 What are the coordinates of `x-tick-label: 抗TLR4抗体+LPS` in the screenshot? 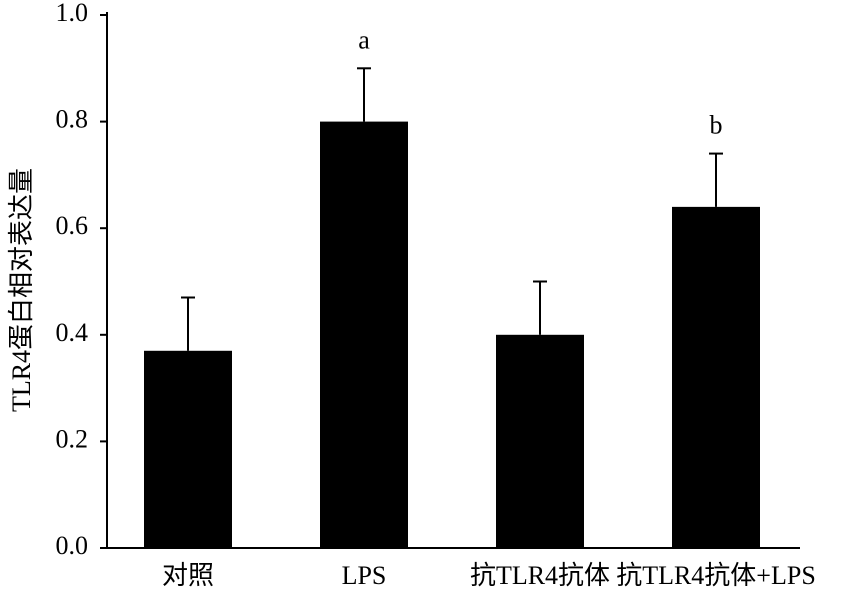 It's located at (716, 575).